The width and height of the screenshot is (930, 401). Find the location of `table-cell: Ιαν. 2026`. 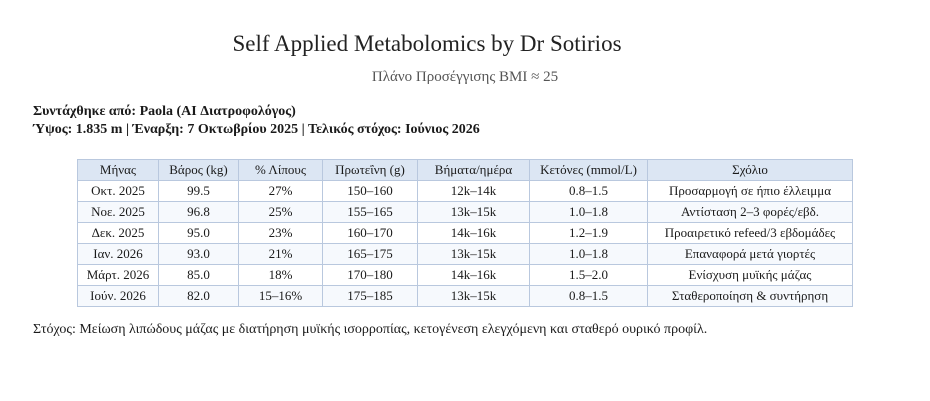

table-cell: Ιαν. 2026 is located at coordinates (118, 254).